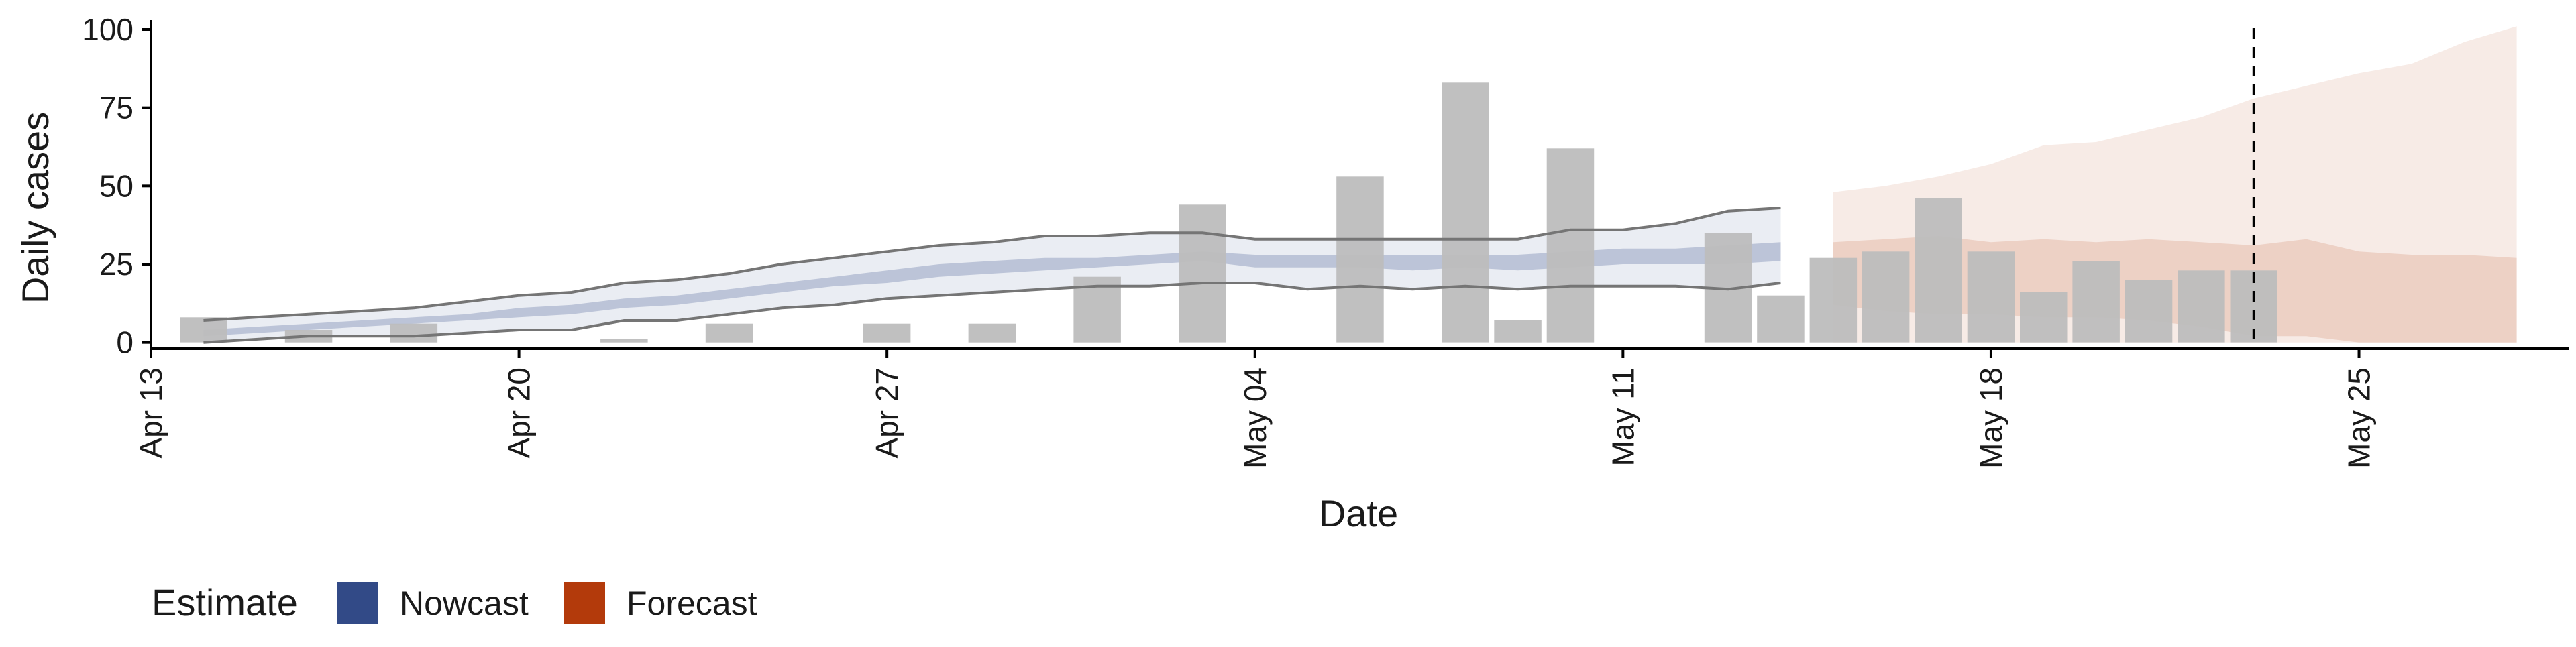  Describe the element at coordinates (116, 264) in the screenshot. I see `y-tick-label: 25` at that location.